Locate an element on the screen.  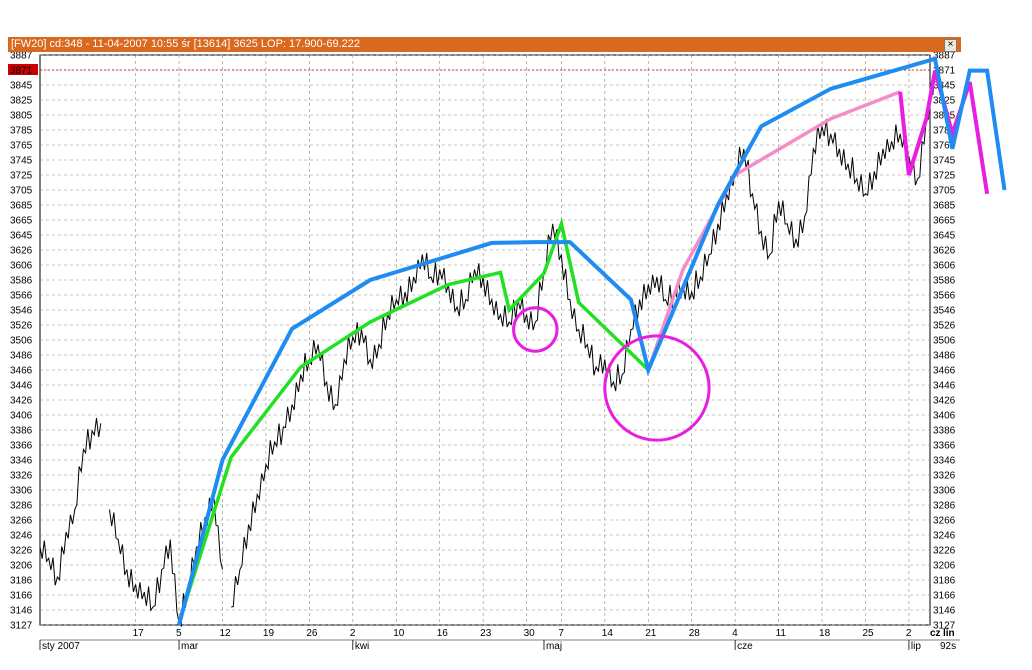
y-tick-label-left: 3546 is located at coordinates (21, 311).